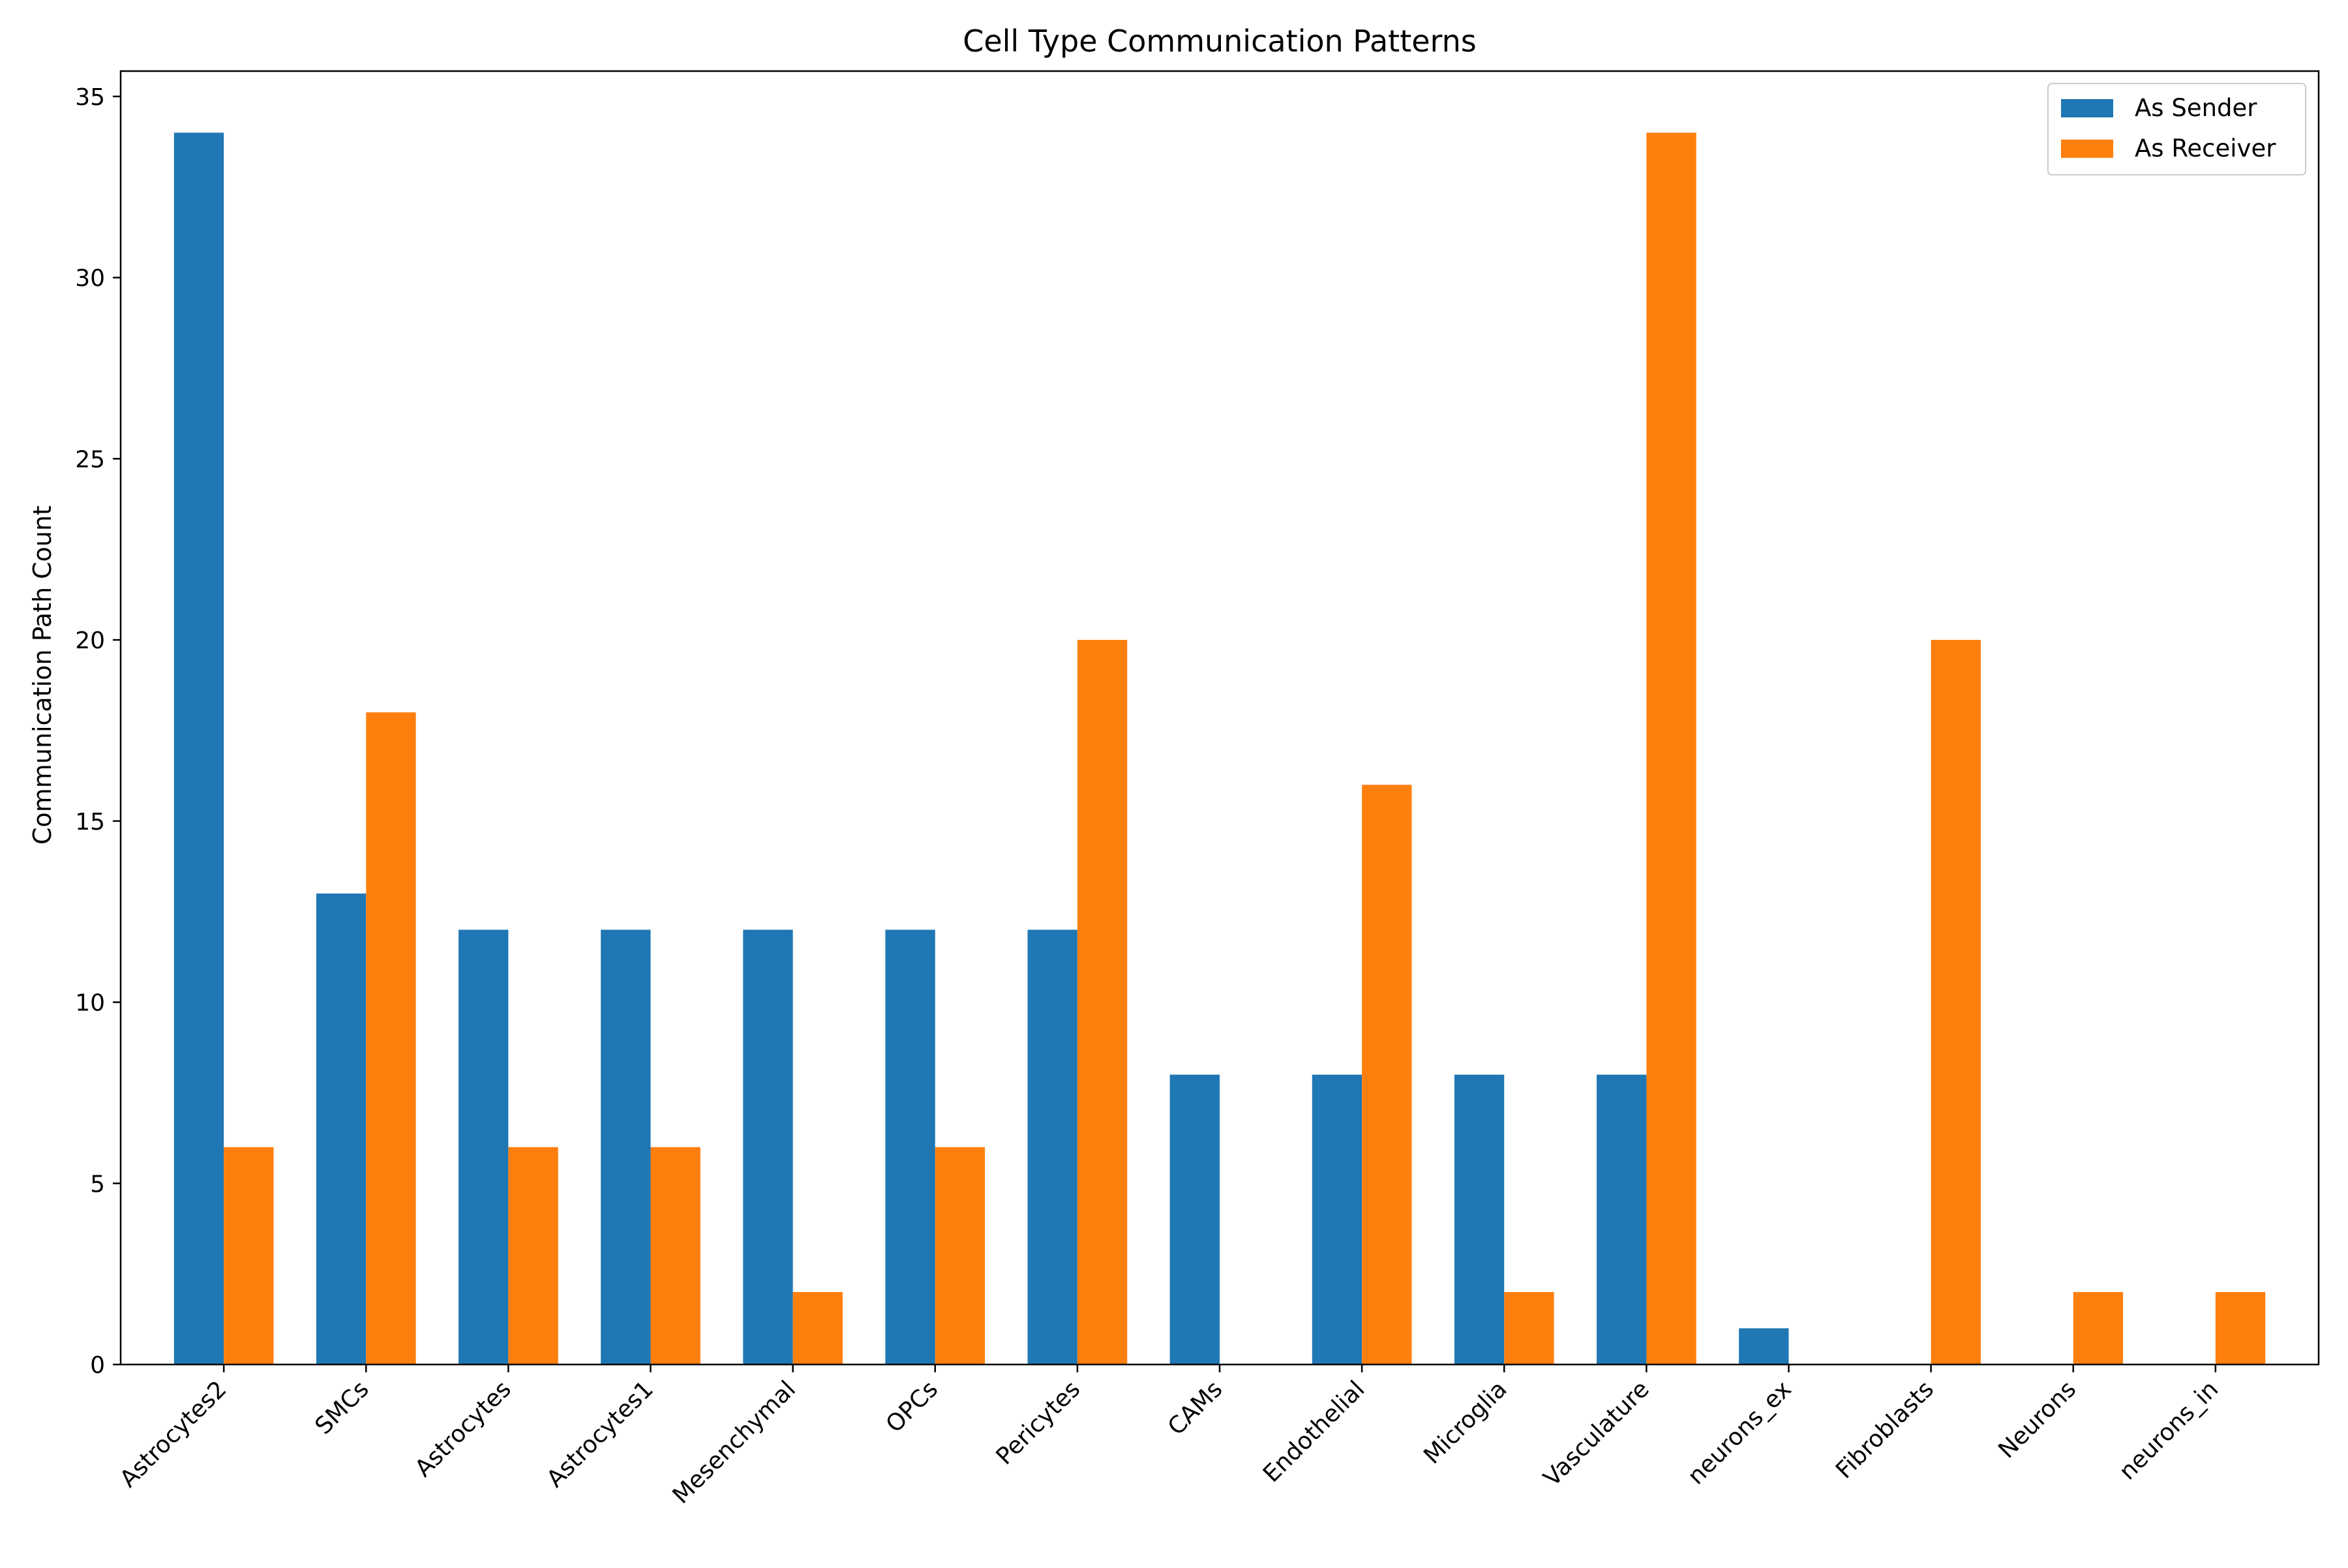 This screenshot has width=2348, height=1568. What do you see at coordinates (1387, 1074) in the screenshot?
I see `bar-receiver-endothelial` at bounding box center [1387, 1074].